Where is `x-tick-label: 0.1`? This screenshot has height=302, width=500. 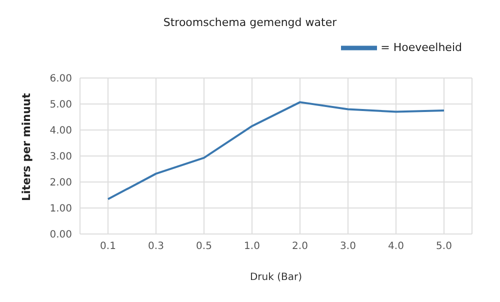
x-tick-label: 0.1 is located at coordinates (108, 246).